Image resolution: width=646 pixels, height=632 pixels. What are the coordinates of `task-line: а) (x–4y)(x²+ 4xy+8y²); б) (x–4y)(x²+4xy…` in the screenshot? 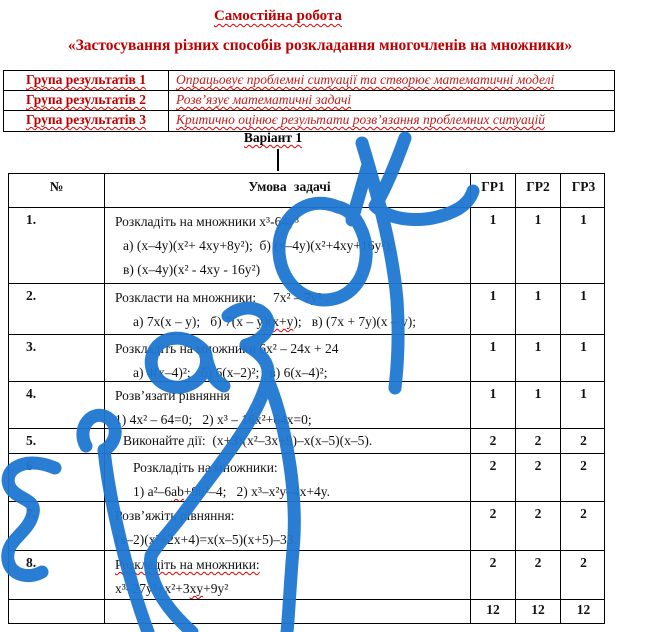 It's located at (289, 246).